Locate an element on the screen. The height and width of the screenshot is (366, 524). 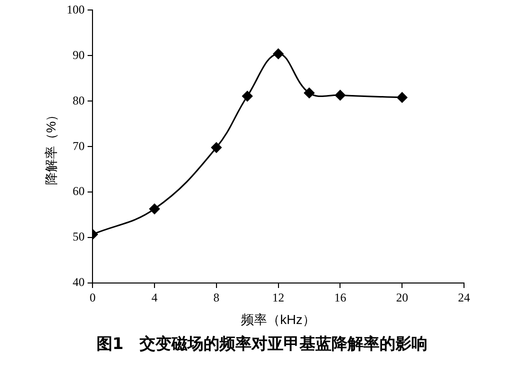
y-tick-label: 100 is located at coordinates (75, 9).